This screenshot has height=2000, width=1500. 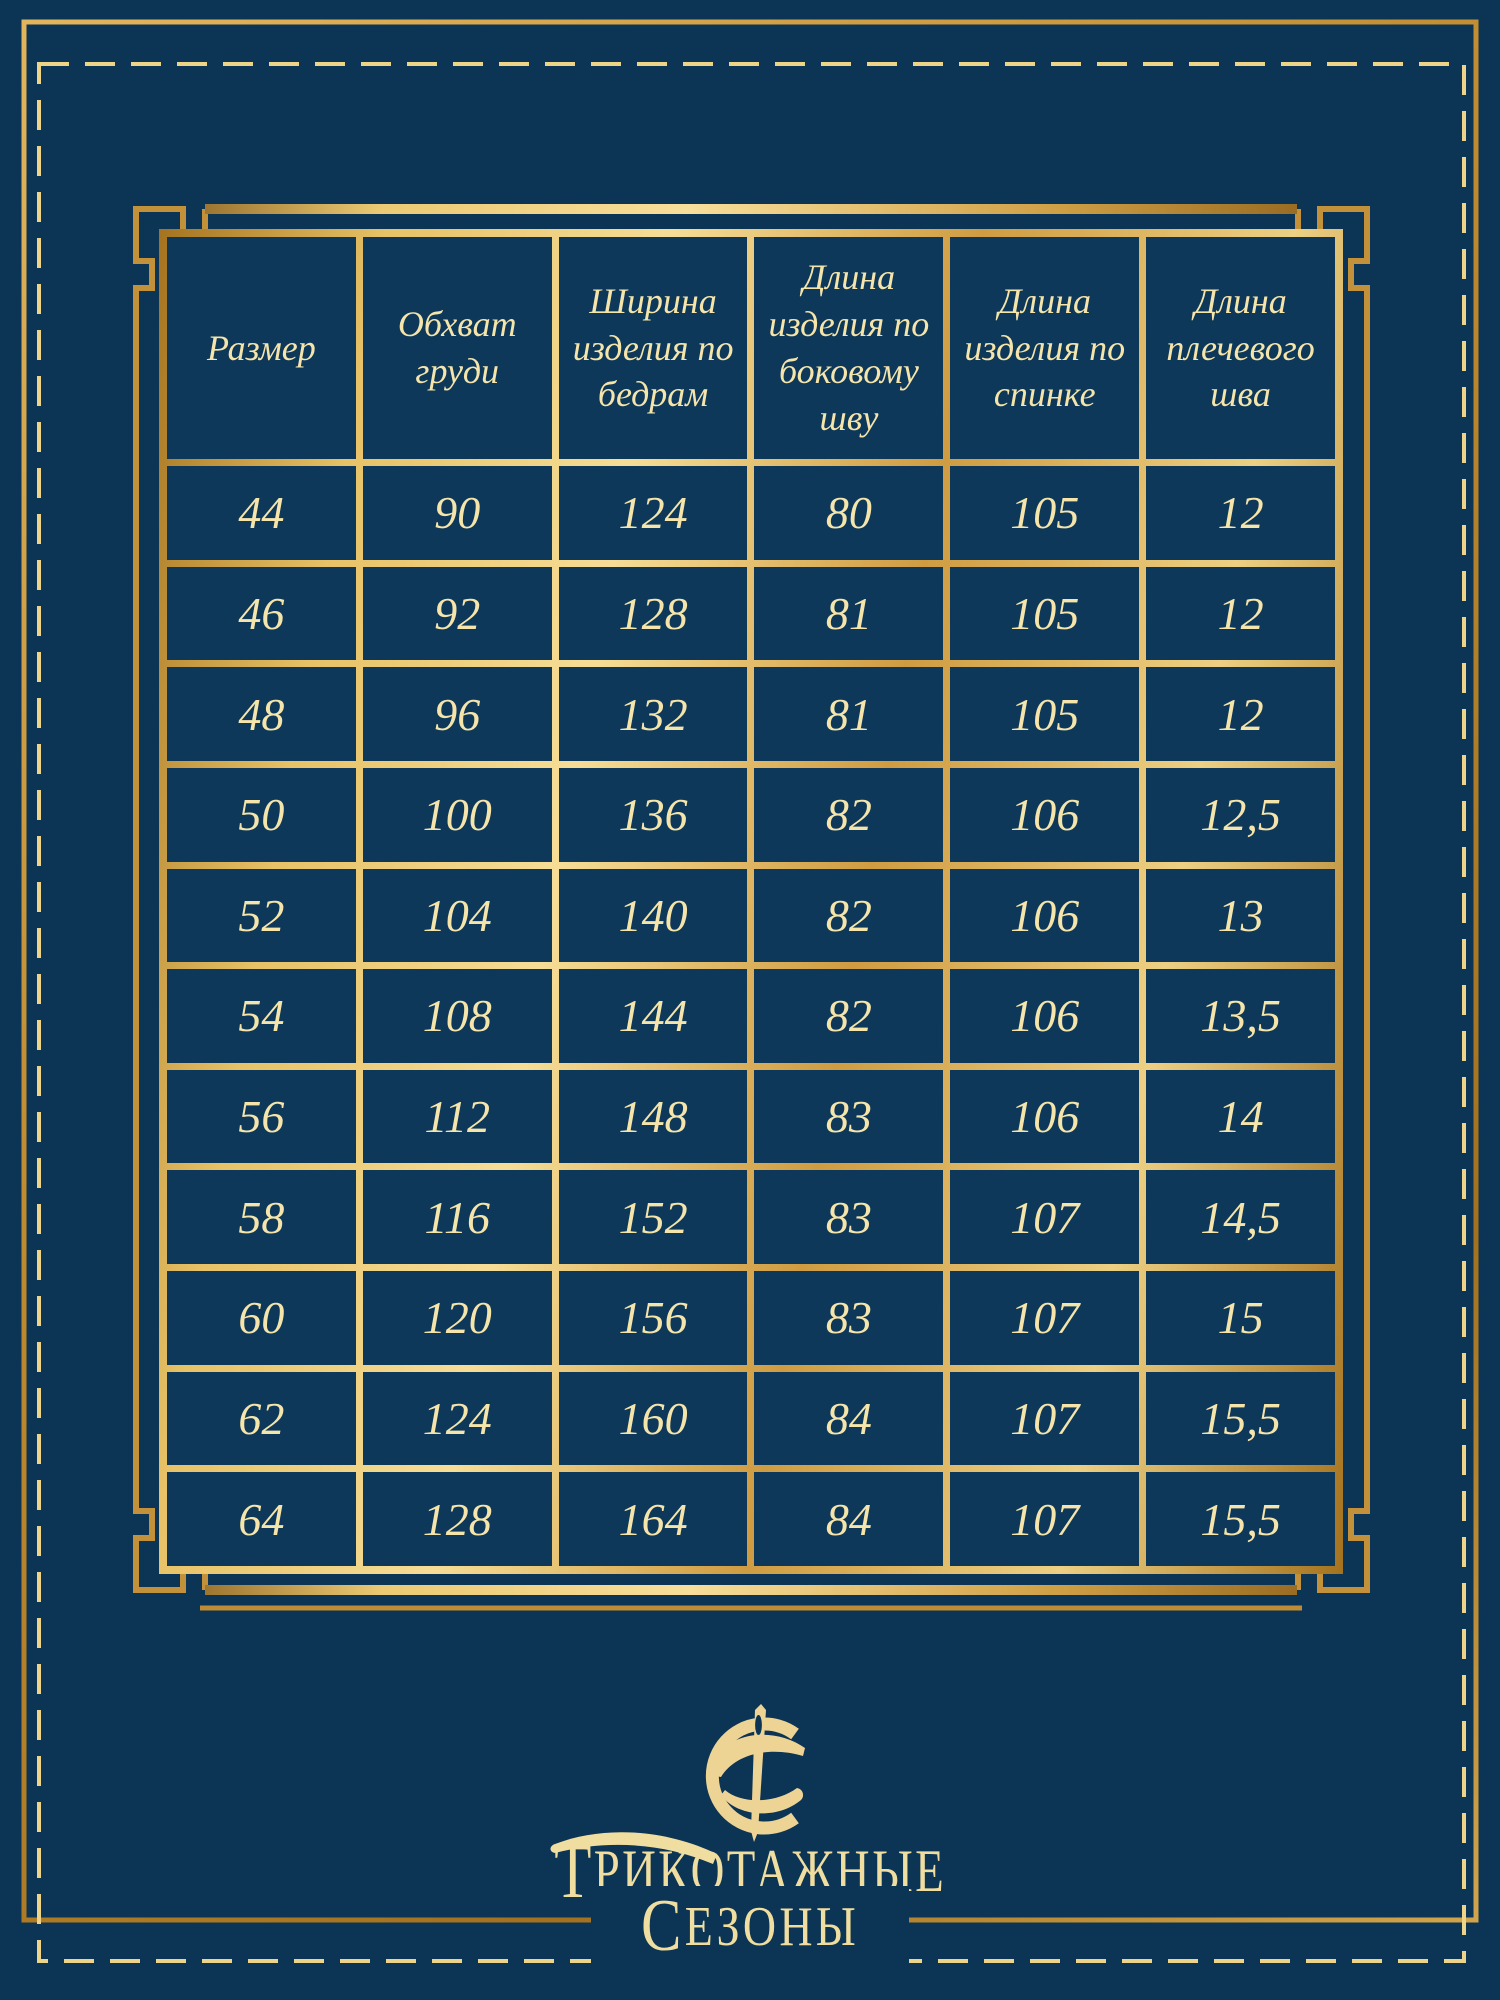 I want to click on data-cell: 14, so click(x=1240, y=1116).